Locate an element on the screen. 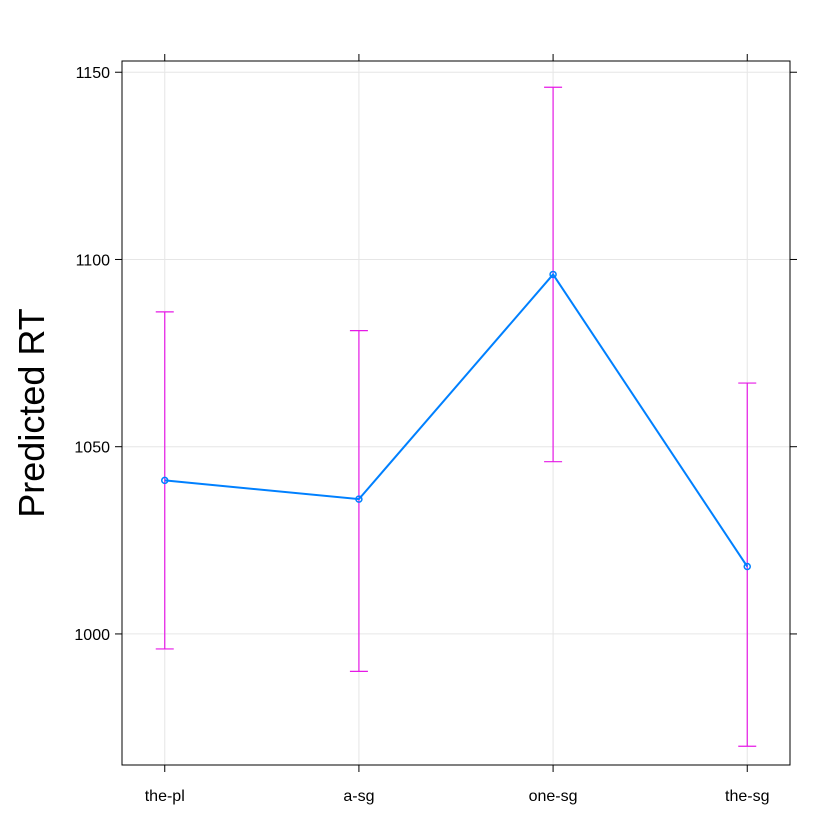  y-tick-label: 1050 is located at coordinates (92, 448).